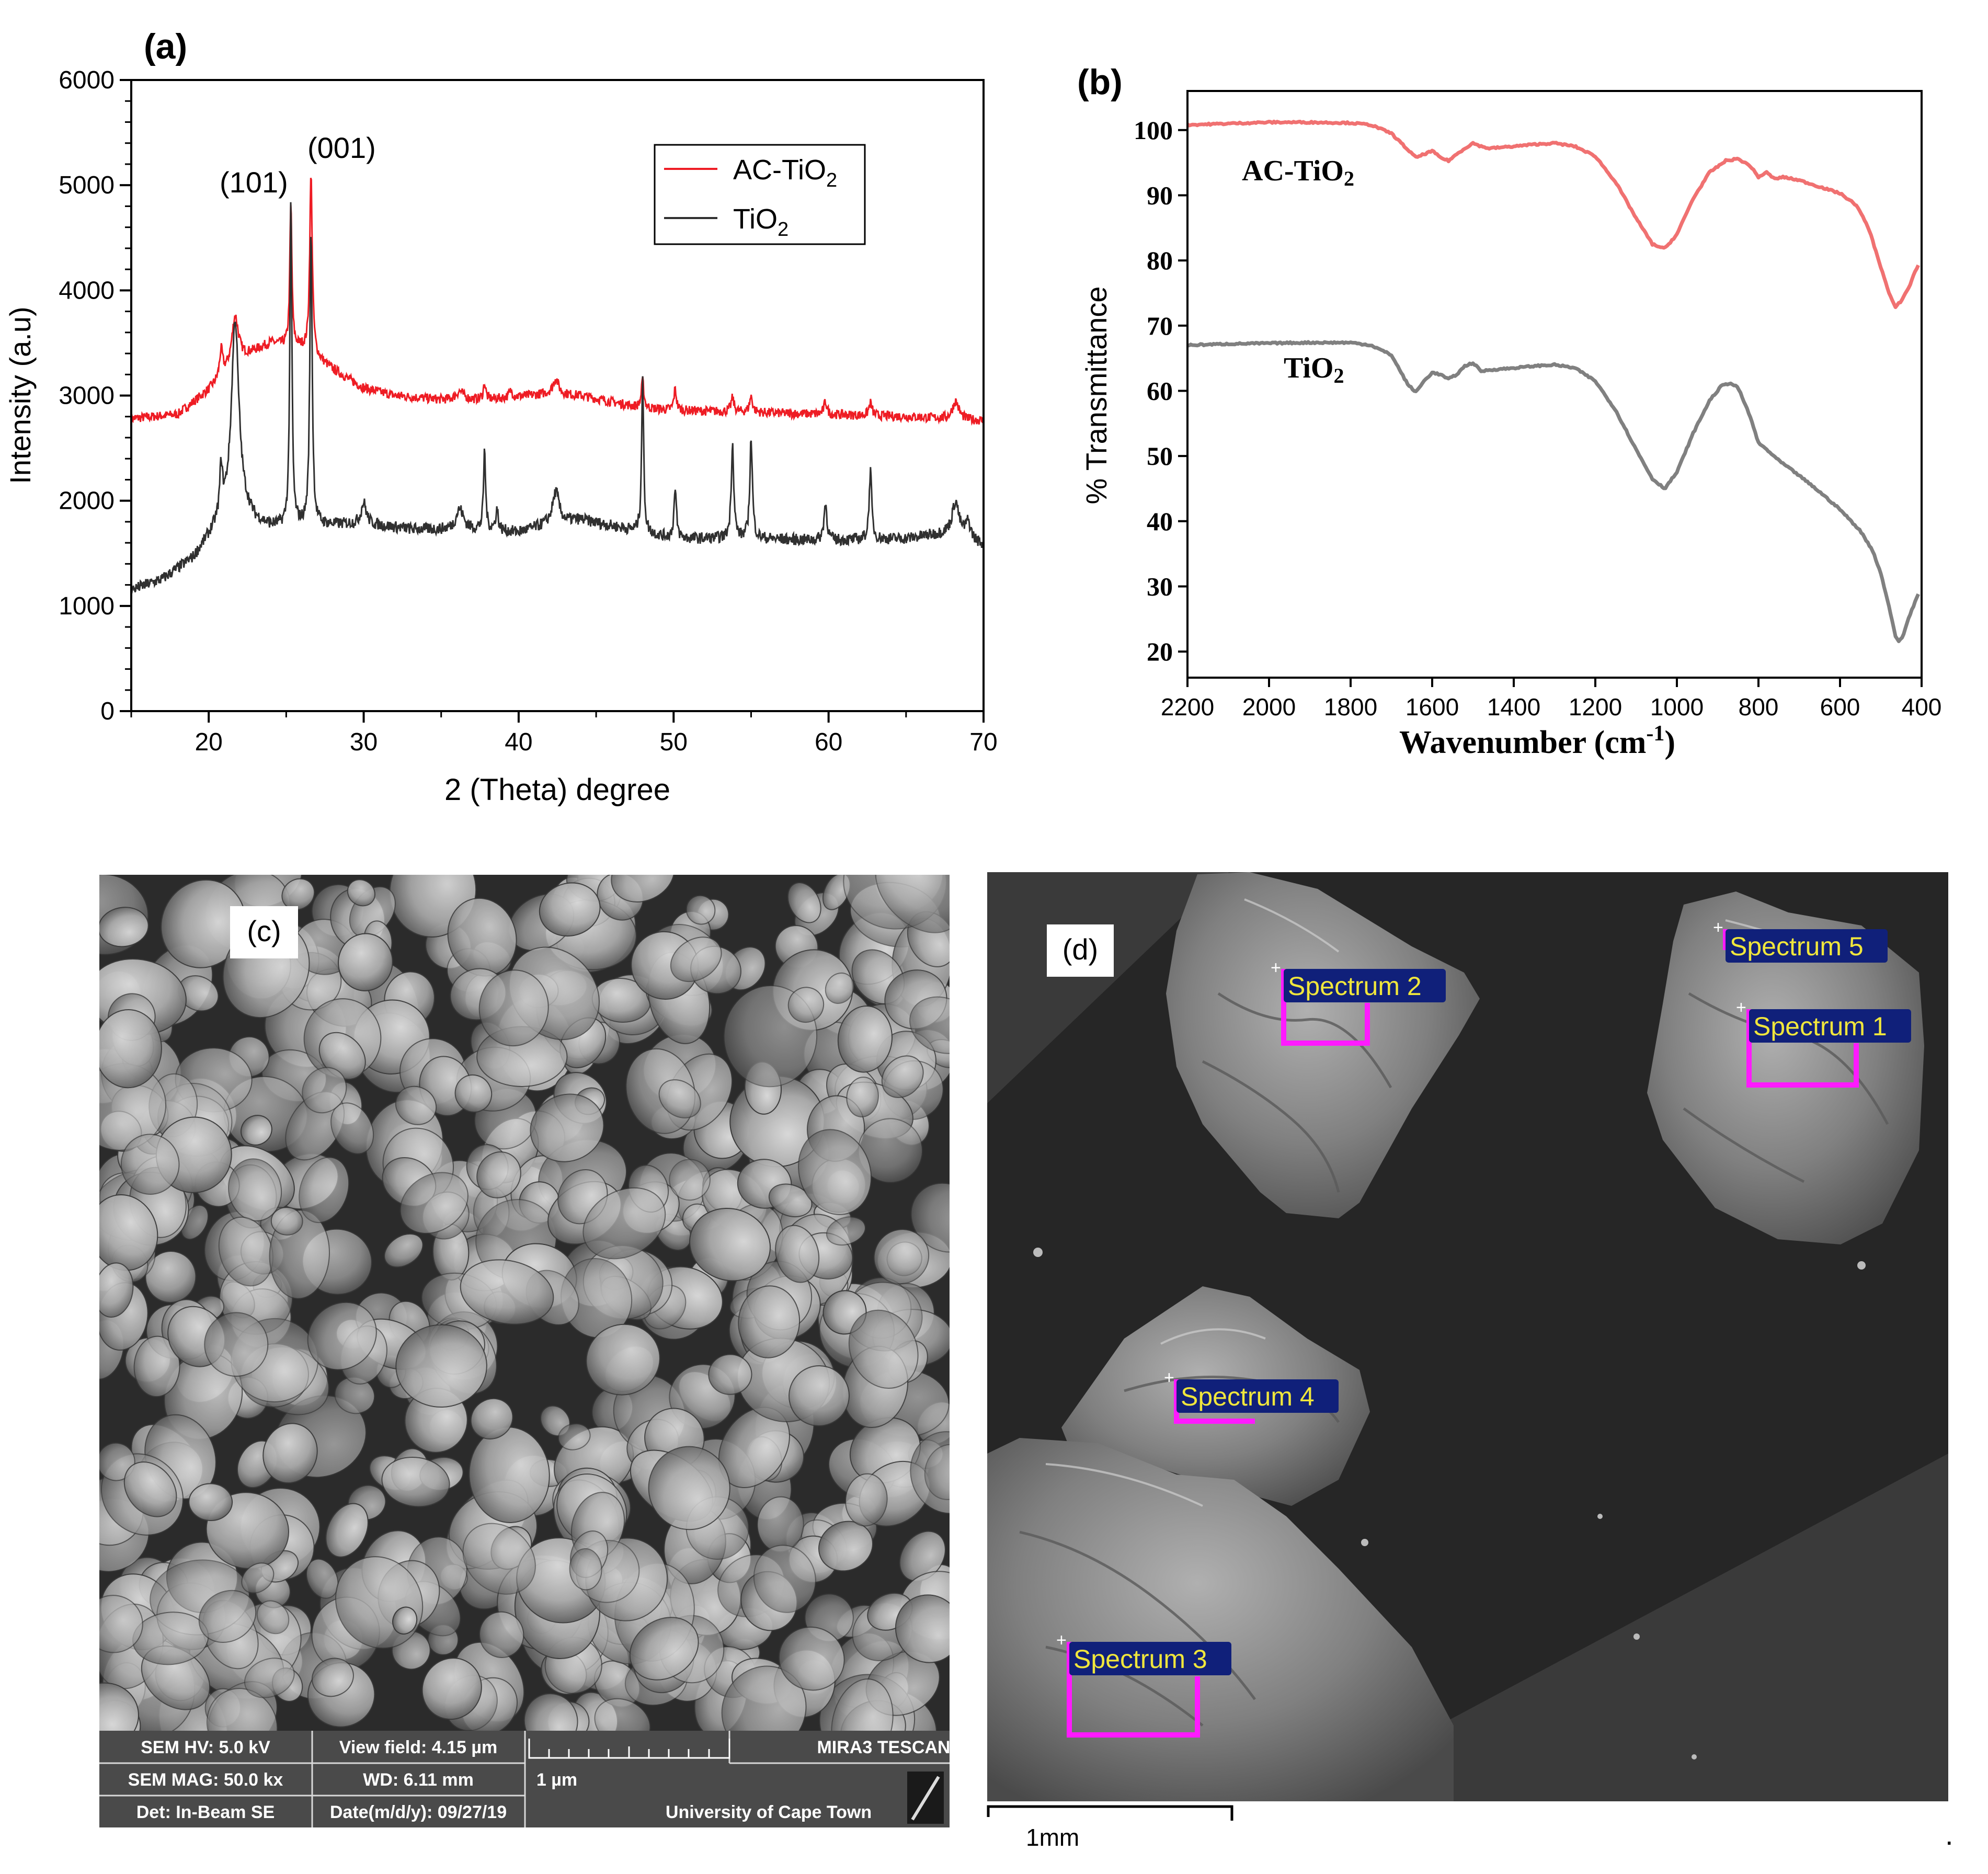  Describe the element at coordinates (20, 395) in the screenshot. I see `panel-a-y-axis-label: Intensity (a.u)` at that location.